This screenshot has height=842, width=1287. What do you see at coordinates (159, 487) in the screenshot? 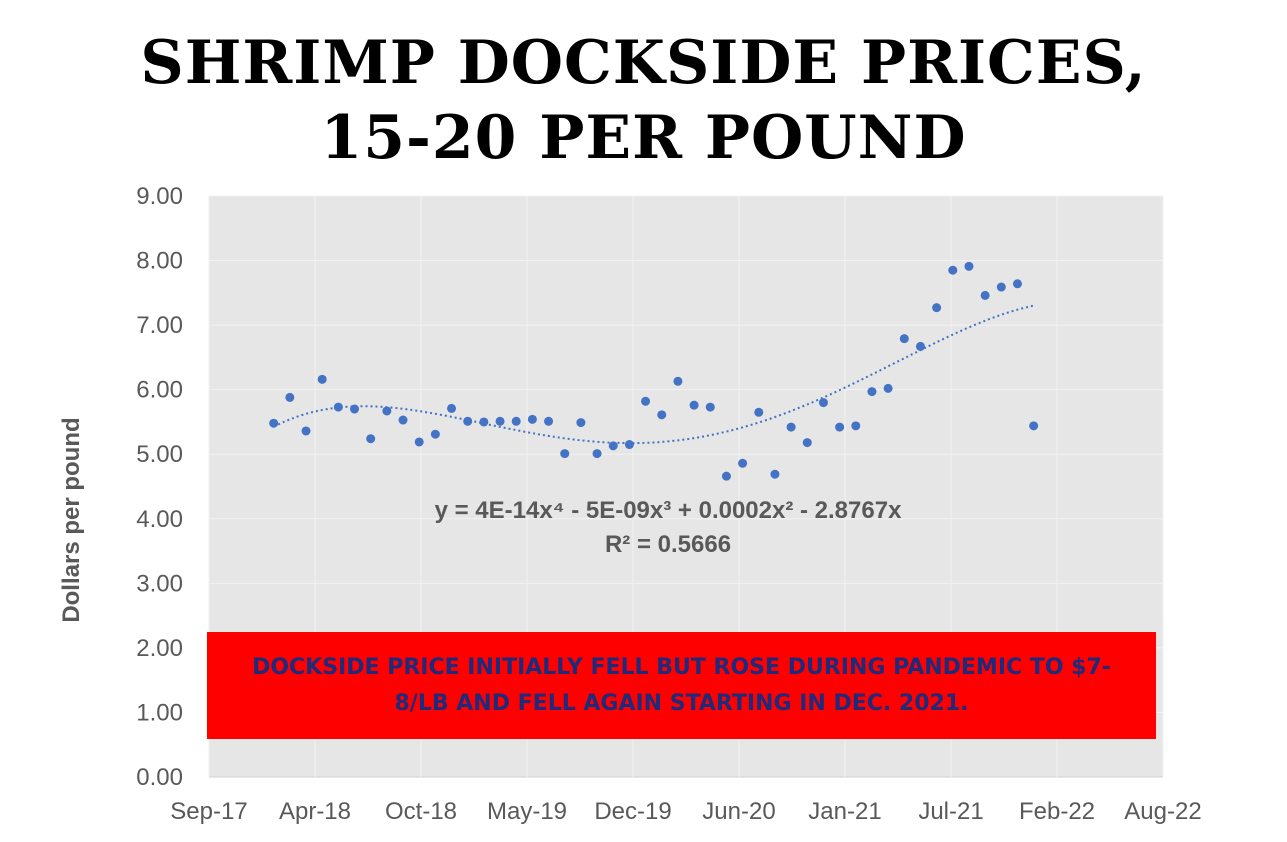
I see `y-axis-tick-labels: 0.00 1.00 2.00 3.00 4.00 5.00 6.00 7.00 8.00 9.00` at bounding box center [159, 487].